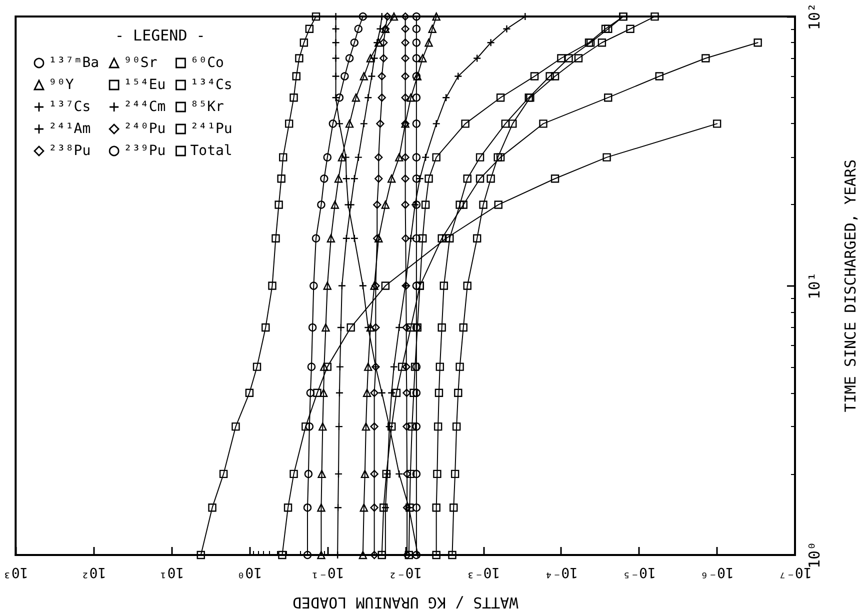  What do you see at coordinates (69, 129) in the screenshot?
I see `legend-label: ²⁴¹Am` at bounding box center [69, 129].